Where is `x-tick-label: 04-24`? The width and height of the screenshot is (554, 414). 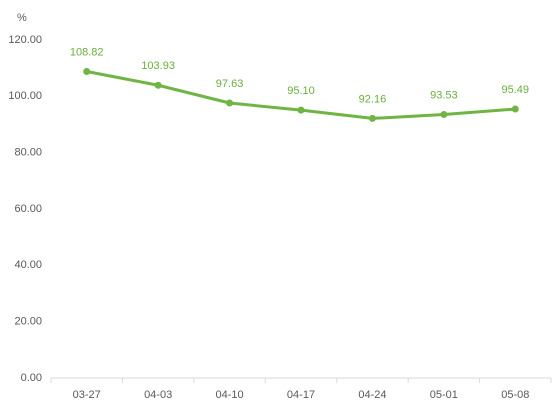
x-tick-label: 04-24 is located at coordinates (372, 395).